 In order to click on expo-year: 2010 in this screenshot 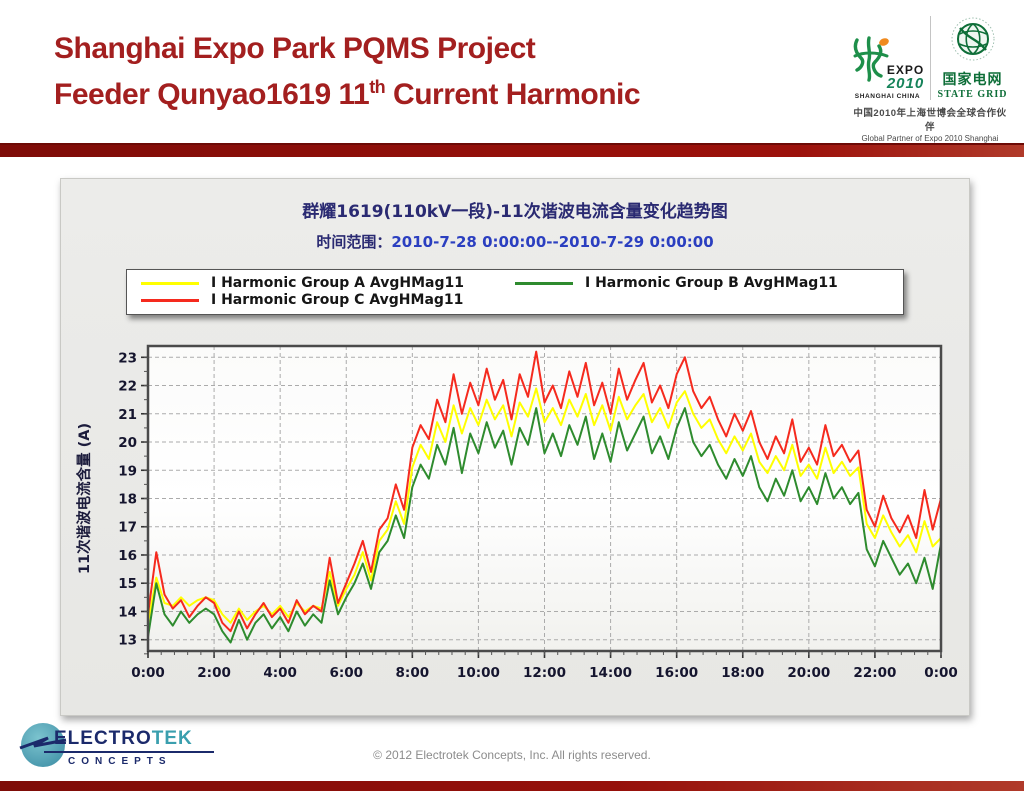, I will do `click(905, 83)`.